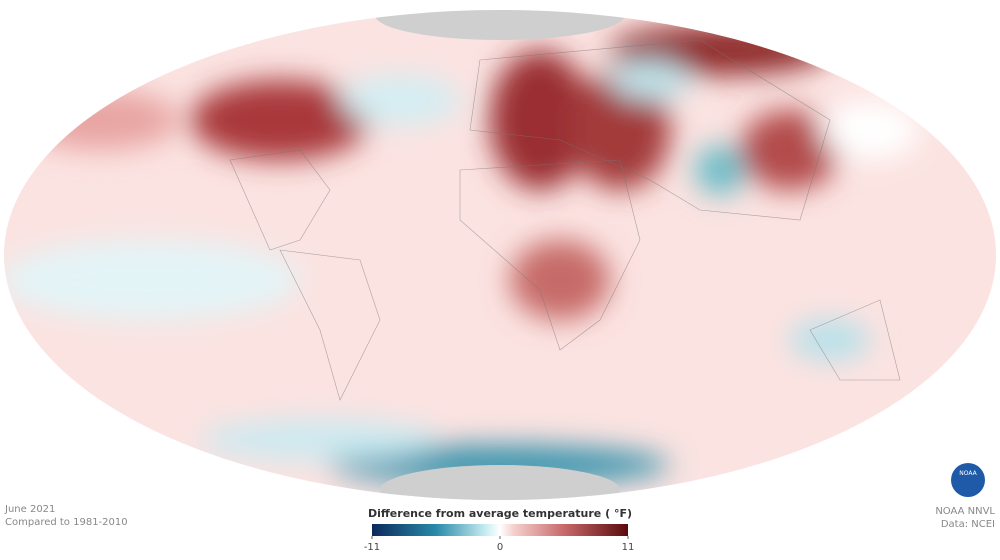 This screenshot has width=1000, height=560. What do you see at coordinates (500, 530) in the screenshot?
I see `color-bar` at bounding box center [500, 530].